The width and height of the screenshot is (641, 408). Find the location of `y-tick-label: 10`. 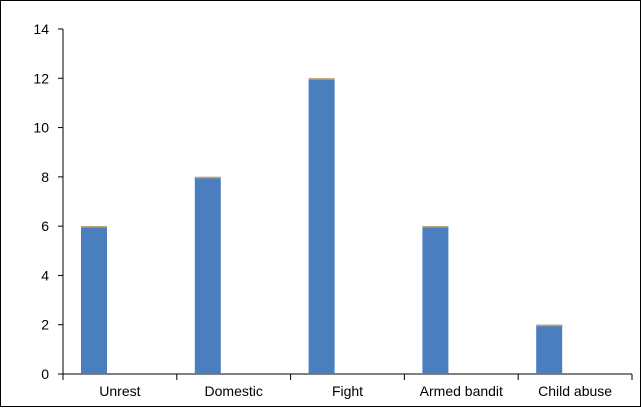

y-tick-label: 10 is located at coordinates (41, 128).